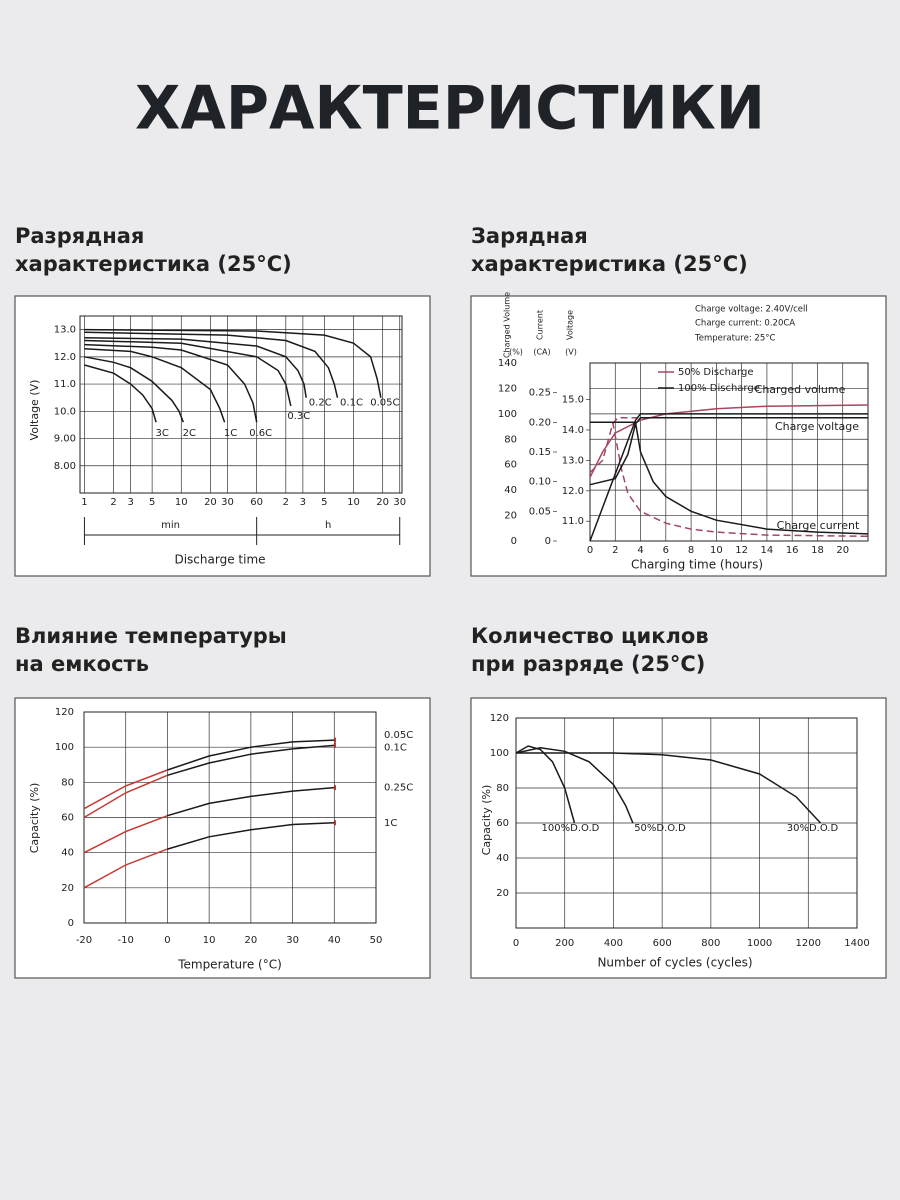 This screenshot has width=900, height=1200. Describe the element at coordinates (640, 550) in the screenshot. I see `x-tick-label: 4` at that location.